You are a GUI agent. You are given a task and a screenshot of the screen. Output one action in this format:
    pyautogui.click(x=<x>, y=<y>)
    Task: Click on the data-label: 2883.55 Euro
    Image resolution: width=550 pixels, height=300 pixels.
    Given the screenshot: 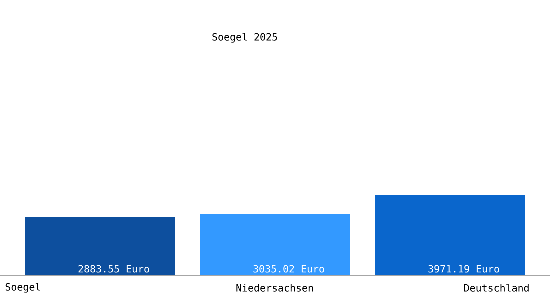 What is the action you would take?
    pyautogui.click(x=114, y=269)
    